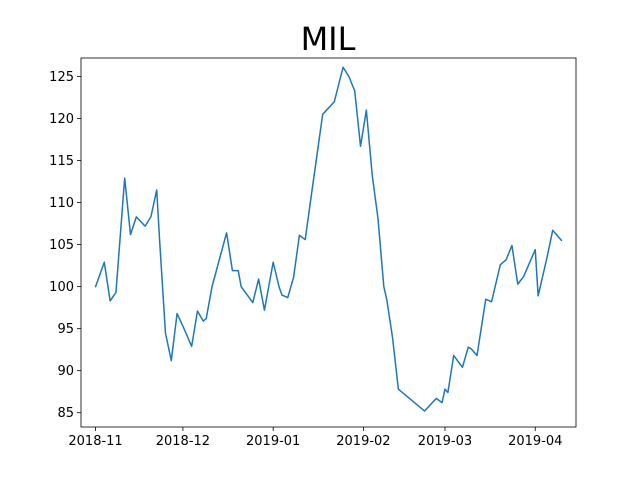 This screenshot has height=480, width=640. What do you see at coordinates (535, 441) in the screenshot?
I see `x-tick-label: 2019-04` at bounding box center [535, 441].